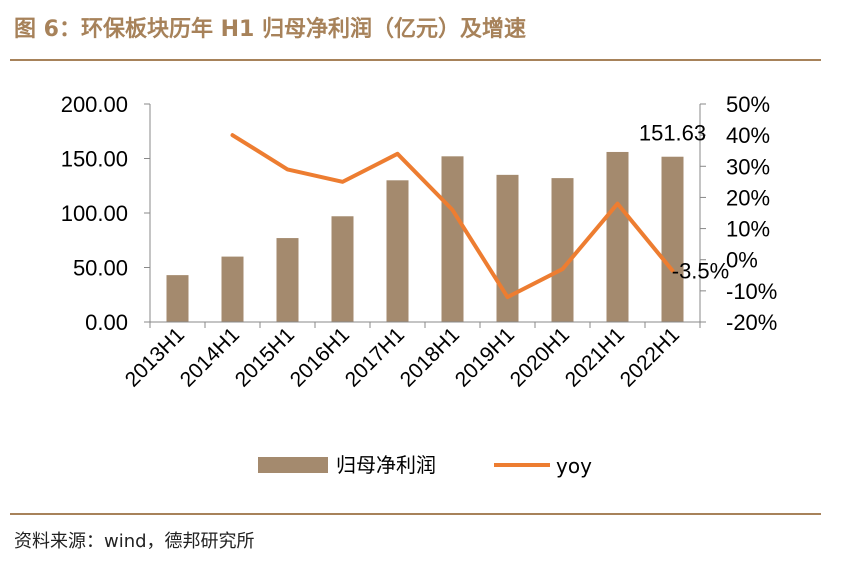 This screenshot has width=841, height=575. Describe the element at coordinates (748, 166) in the screenshot. I see `right-tick-label: 30%` at that location.